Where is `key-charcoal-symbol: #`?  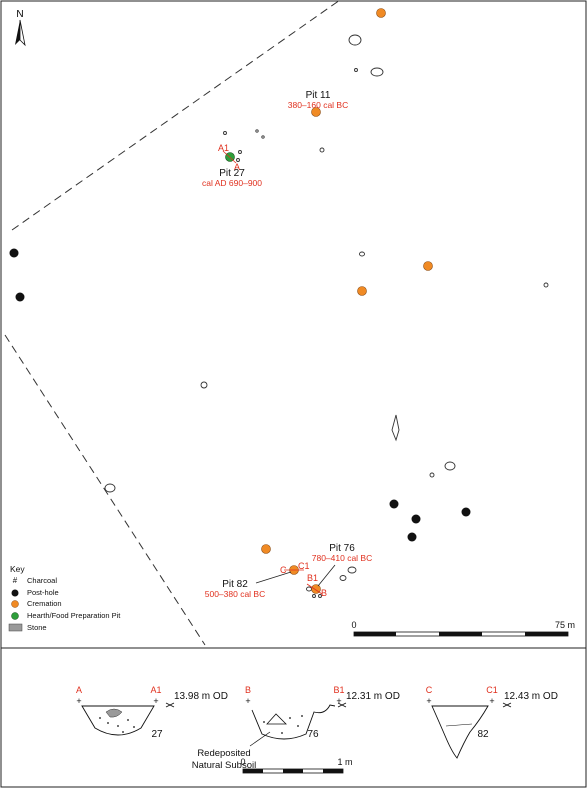
key-charcoal-symbol: # is located at coordinates (15, 580).